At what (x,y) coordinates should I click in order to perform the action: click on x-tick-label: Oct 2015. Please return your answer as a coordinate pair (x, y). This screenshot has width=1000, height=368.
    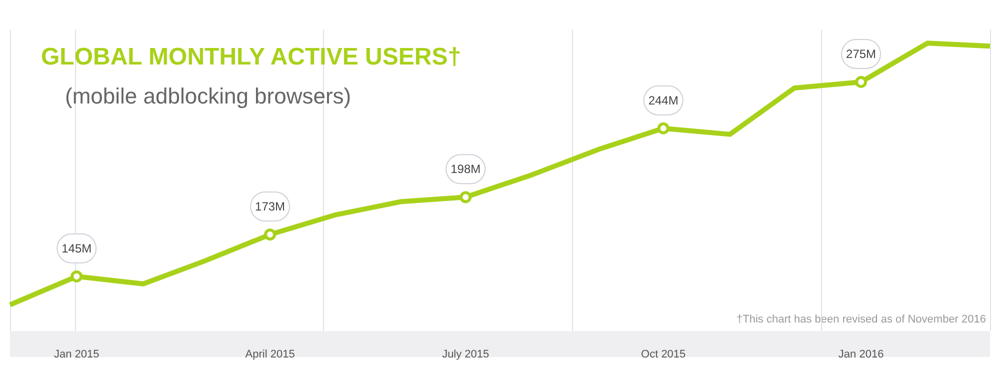
    Looking at the image, I should click on (663, 354).